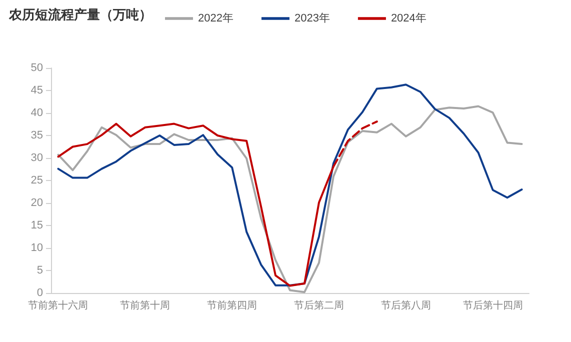  Describe the element at coordinates (39, 270) in the screenshot. I see `y-tick-label: 5` at that location.